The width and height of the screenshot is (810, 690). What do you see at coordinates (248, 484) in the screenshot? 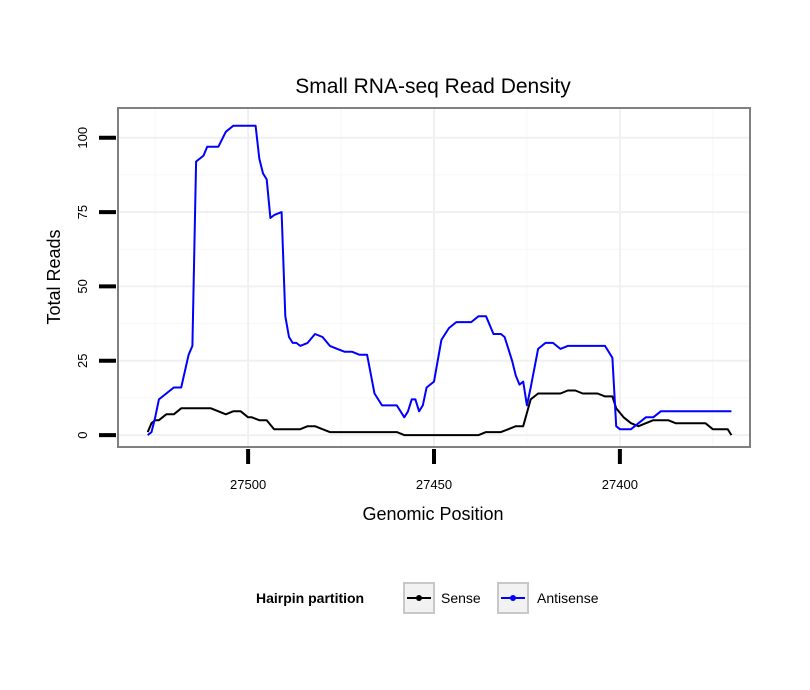
I see `x-tick-label: 27500` at bounding box center [248, 484].